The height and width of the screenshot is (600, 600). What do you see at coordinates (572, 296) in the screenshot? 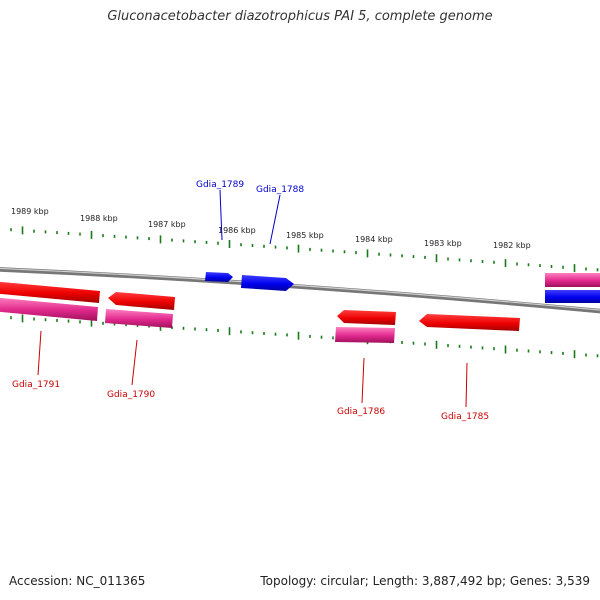
I see `gene-forward-right` at bounding box center [572, 296].